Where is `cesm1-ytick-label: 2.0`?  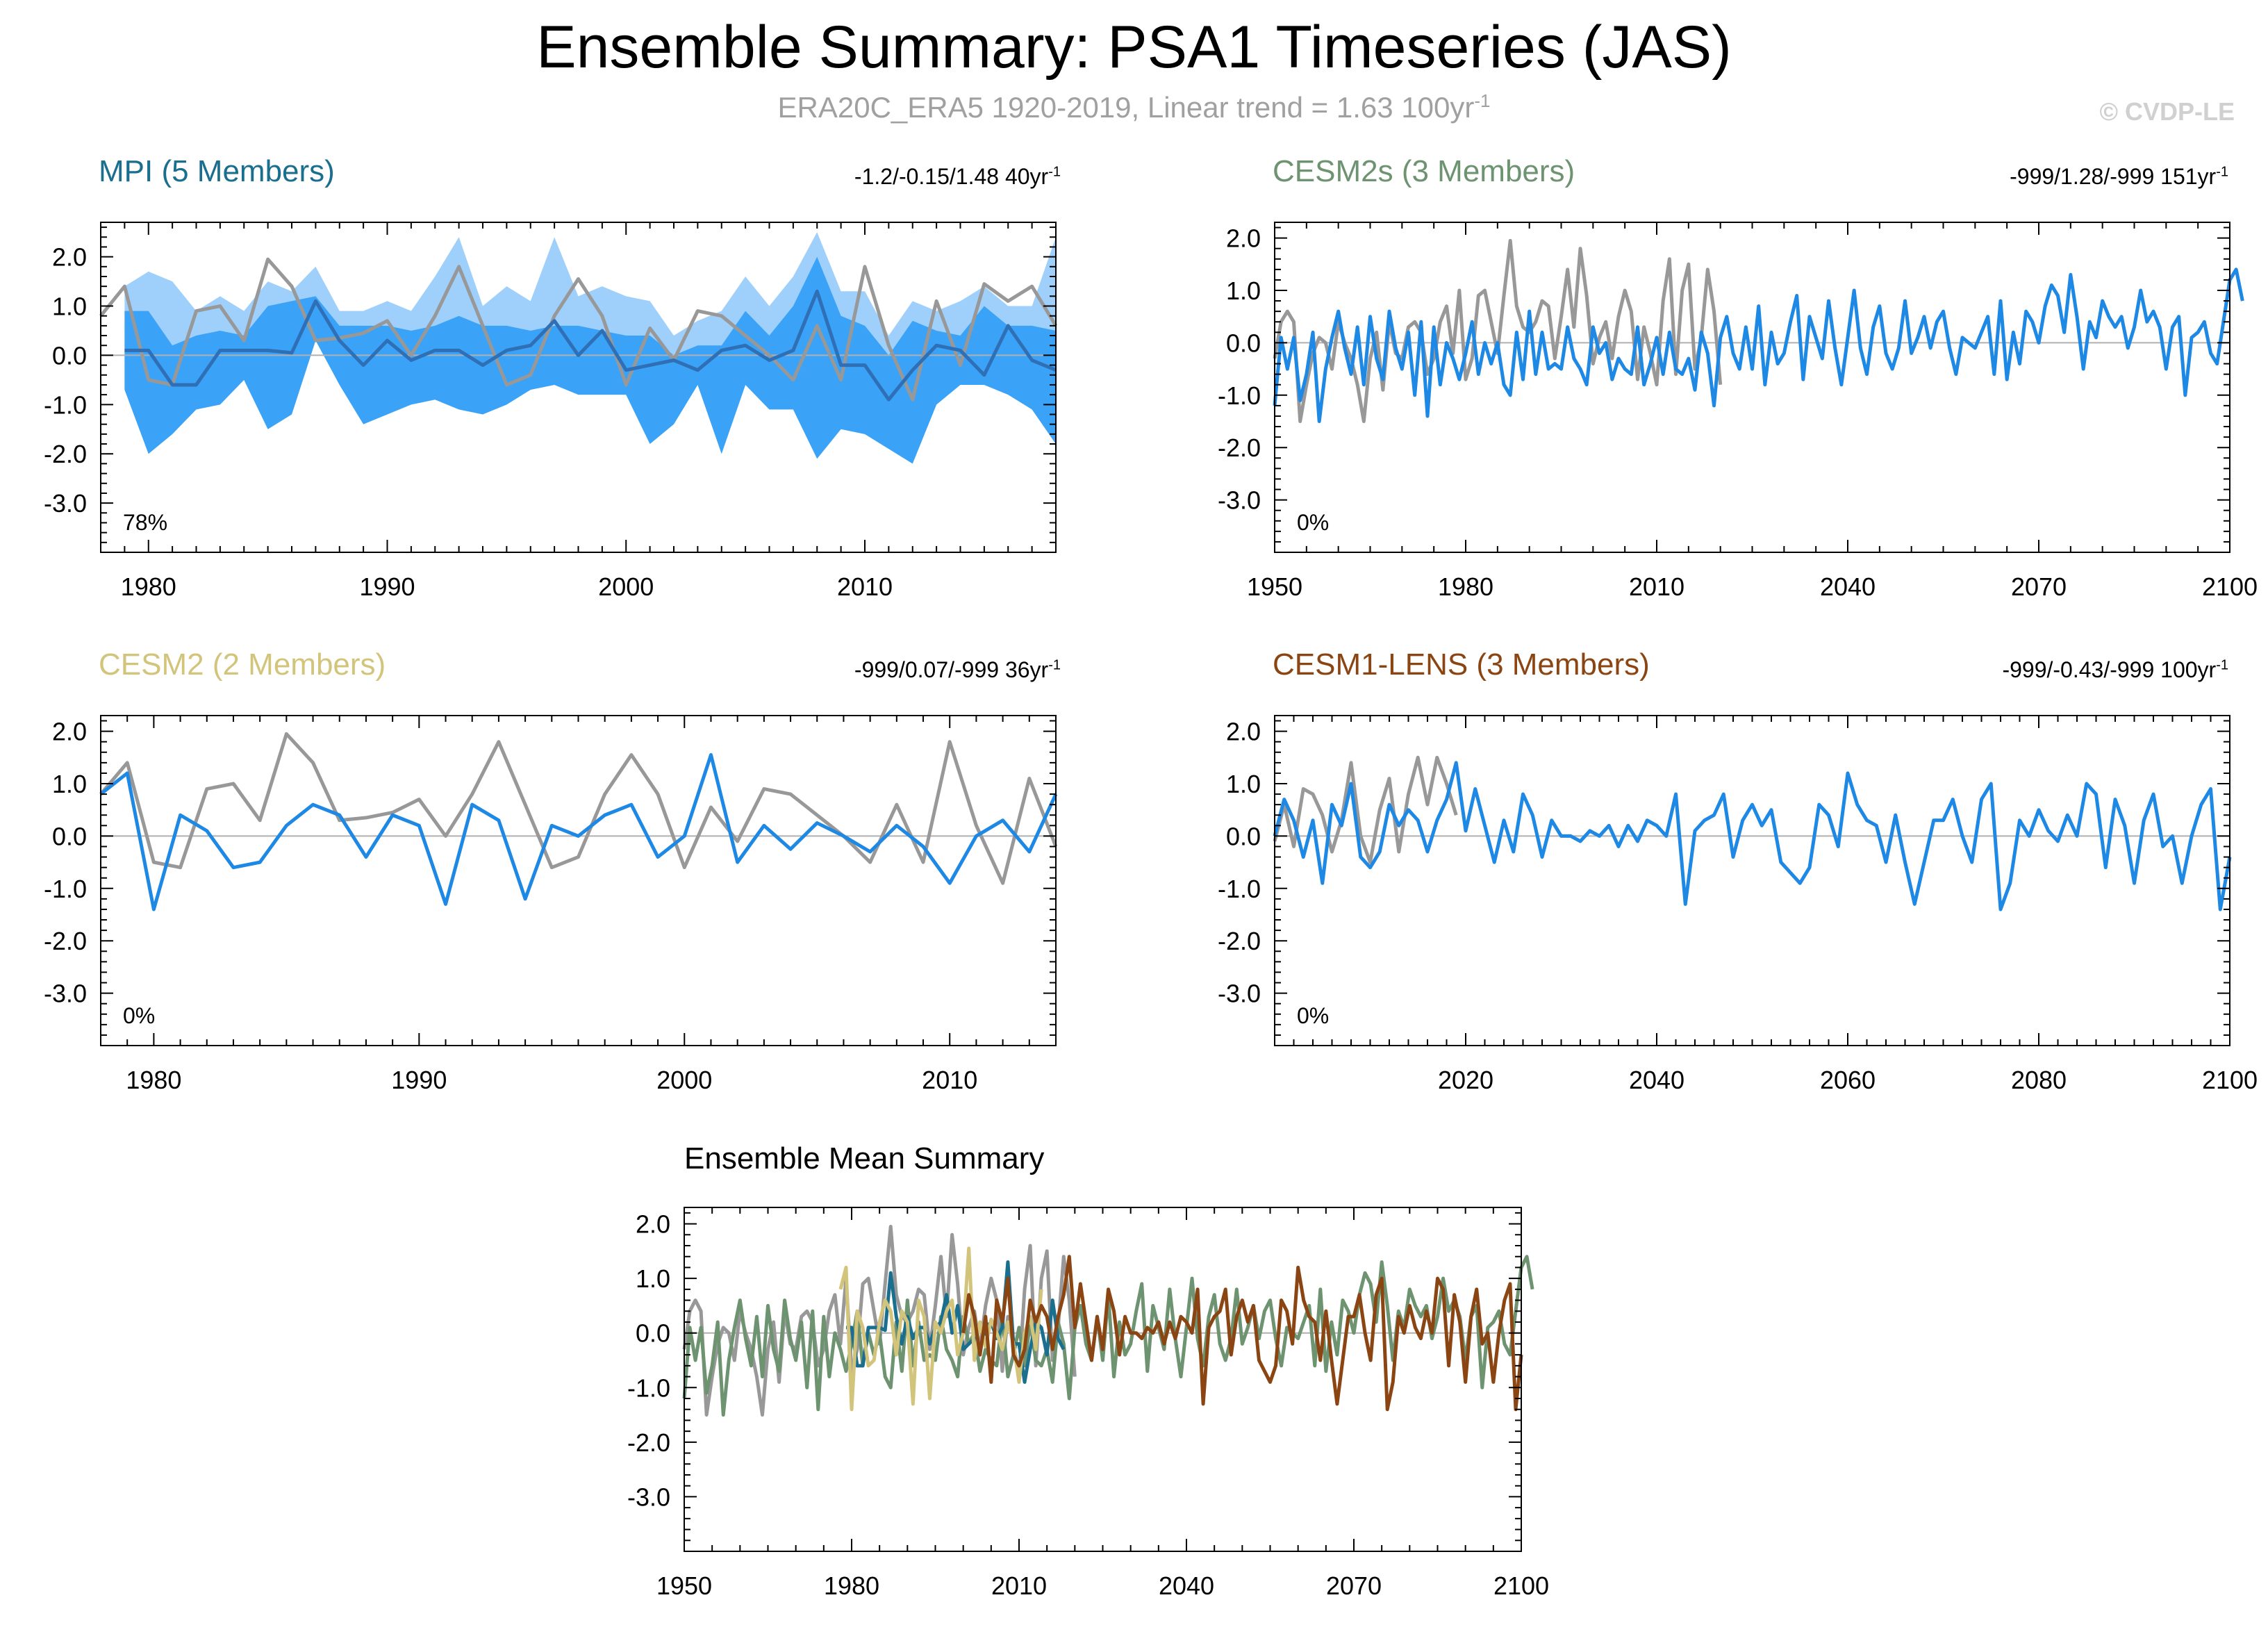 cesm1-ytick-label: 2.0 is located at coordinates (1243, 732).